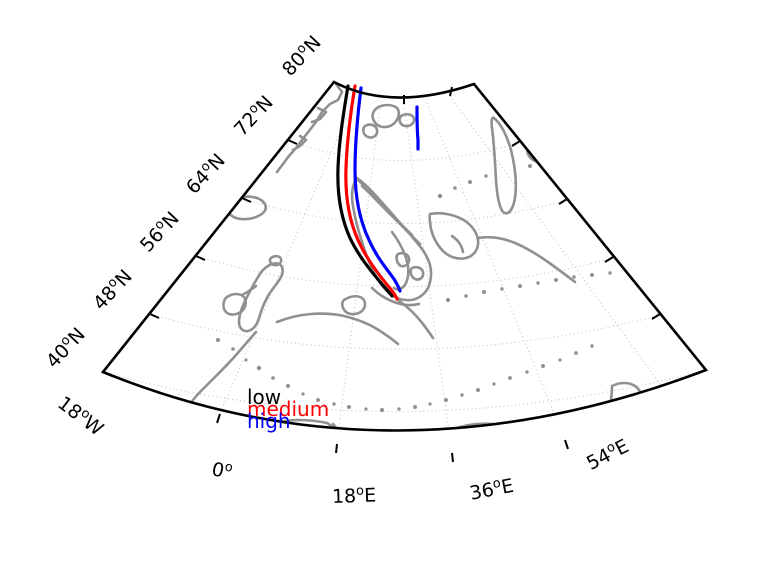  I want to click on legend-item-low: low, so click(264, 397).